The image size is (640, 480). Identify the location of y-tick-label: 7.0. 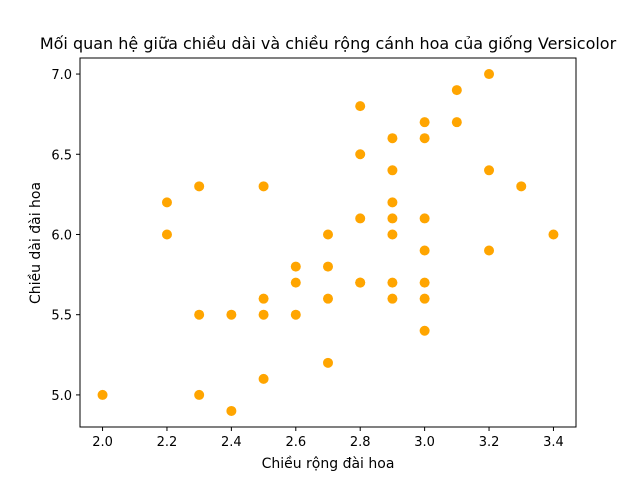
(61, 75).